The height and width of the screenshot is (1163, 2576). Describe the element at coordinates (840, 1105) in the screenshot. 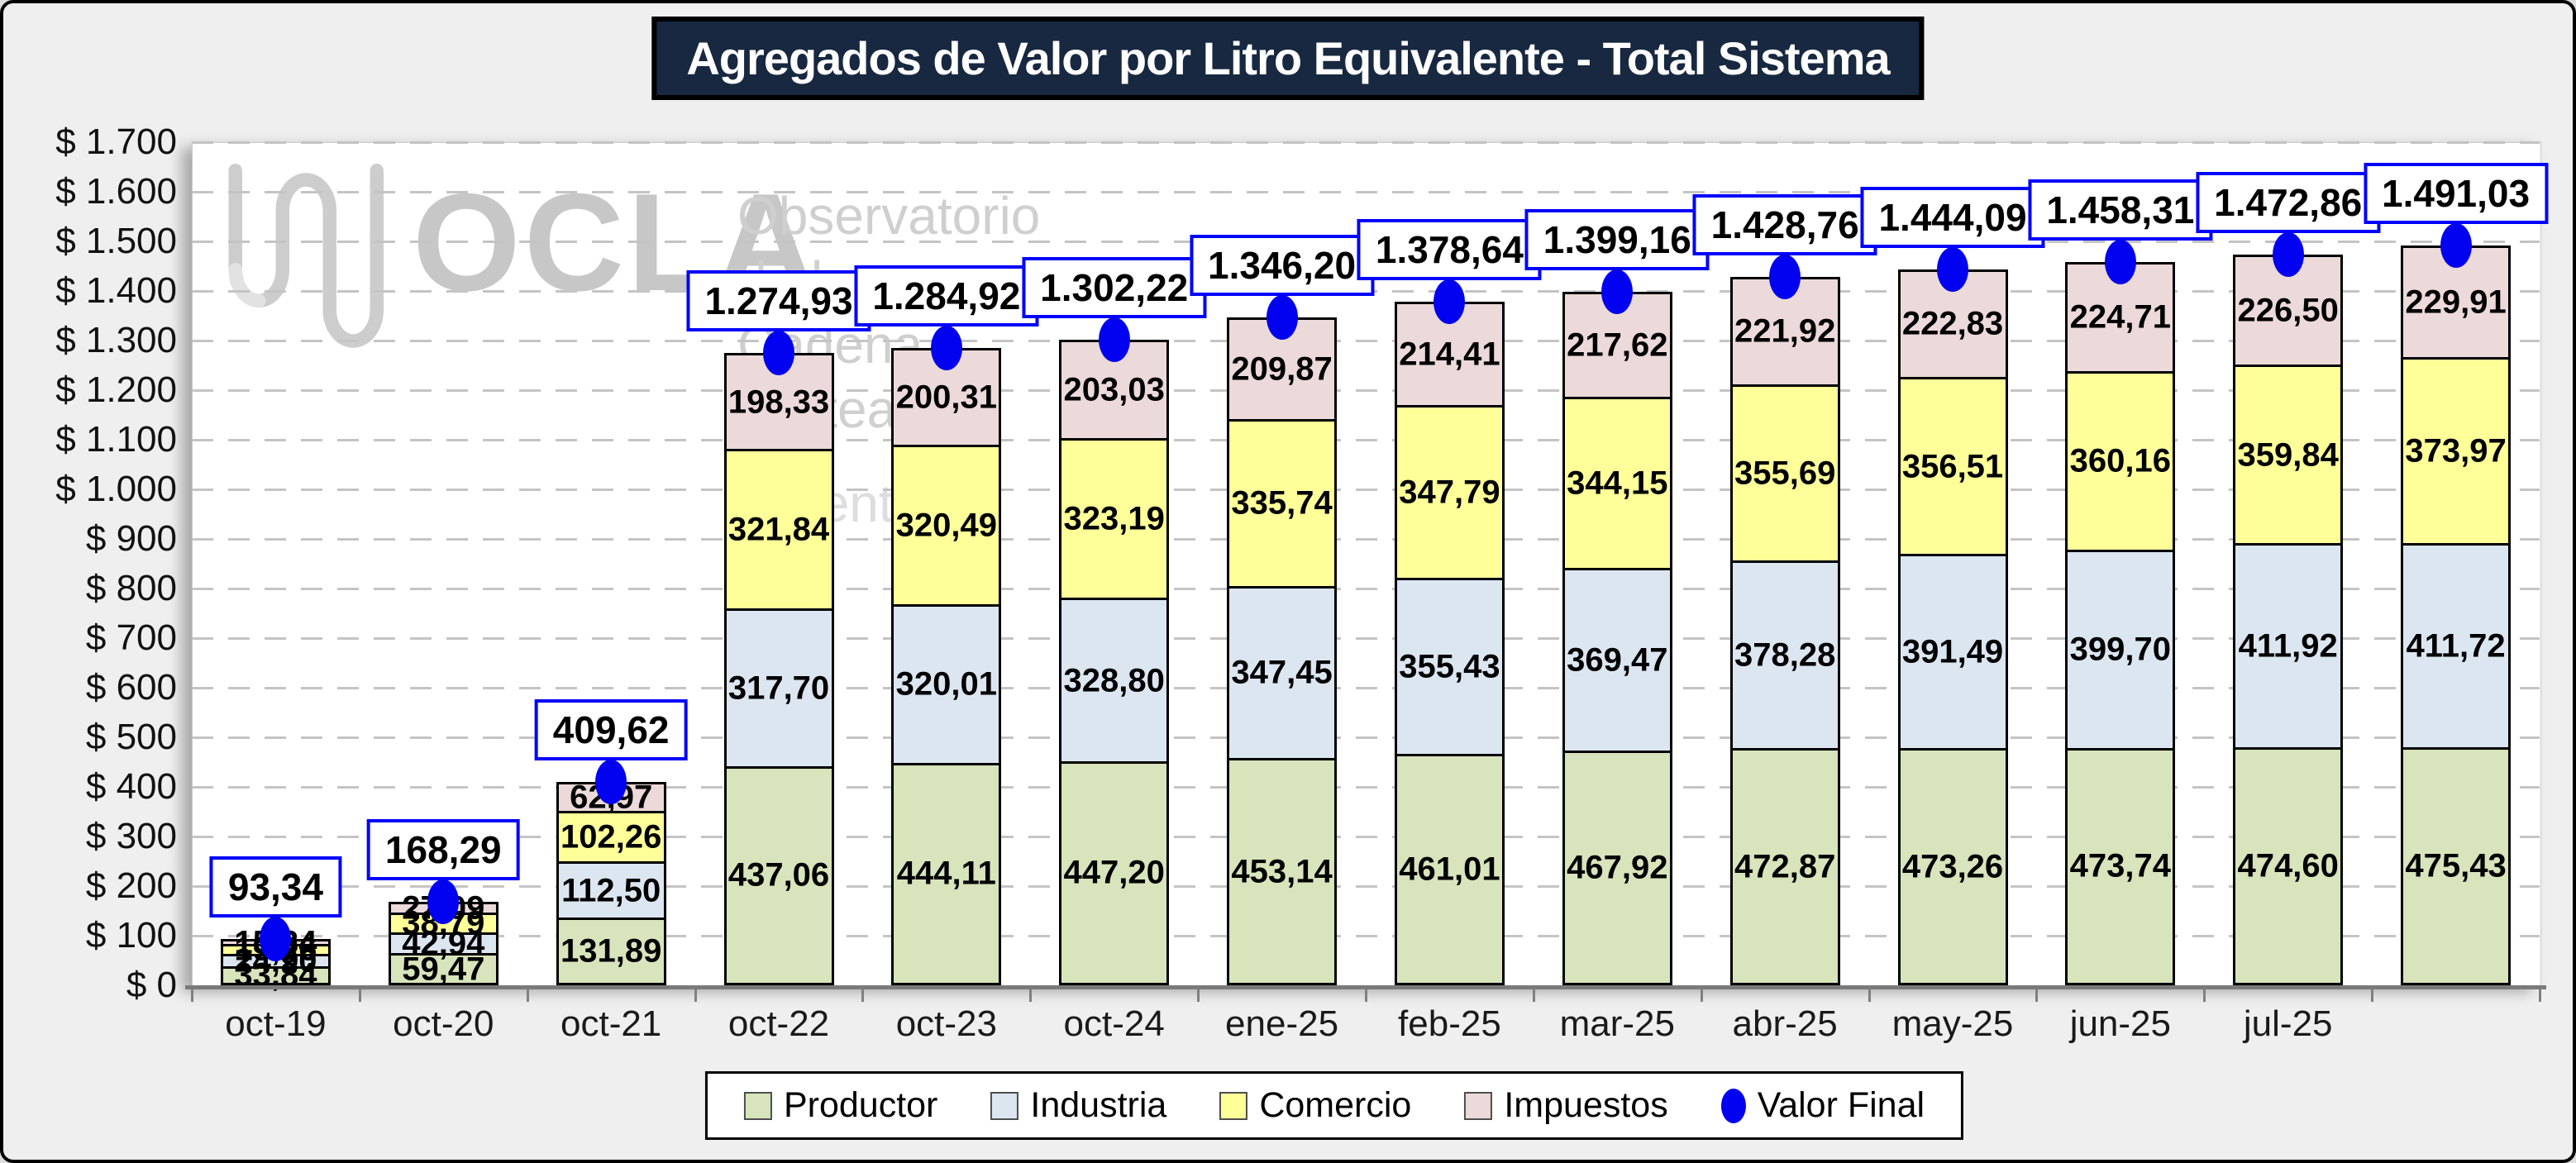

I see `legend-item-productor: Productor` at that location.